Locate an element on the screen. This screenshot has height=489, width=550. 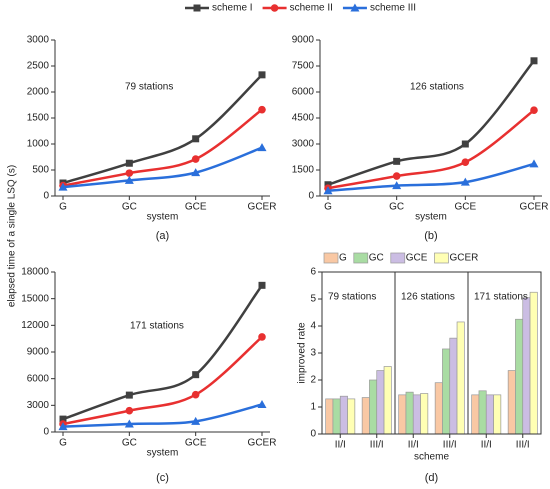
x-tick-label: GCE is located at coordinates (196, 443).